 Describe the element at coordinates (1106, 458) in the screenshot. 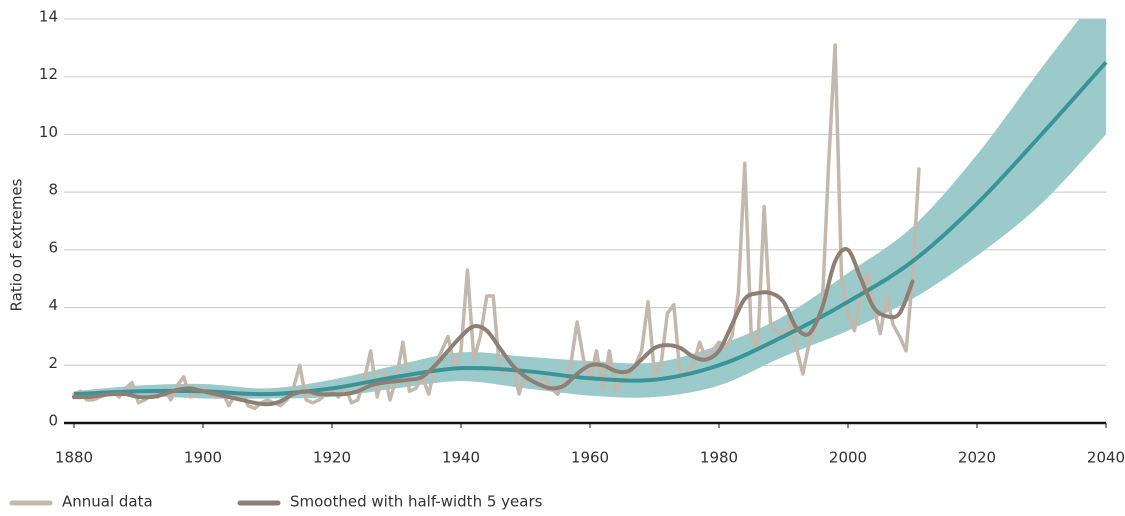

I see `x-tick-label: 2040` at that location.